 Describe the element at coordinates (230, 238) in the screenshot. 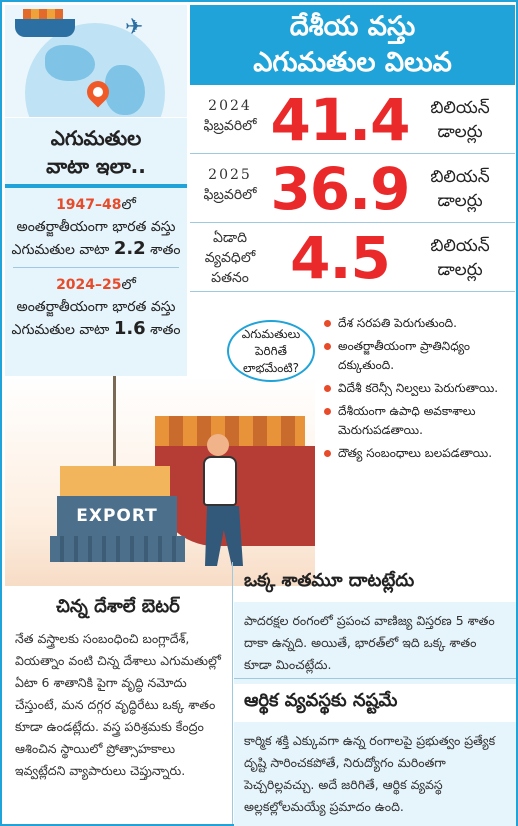

I see `stat-year: ఏడాది` at that location.